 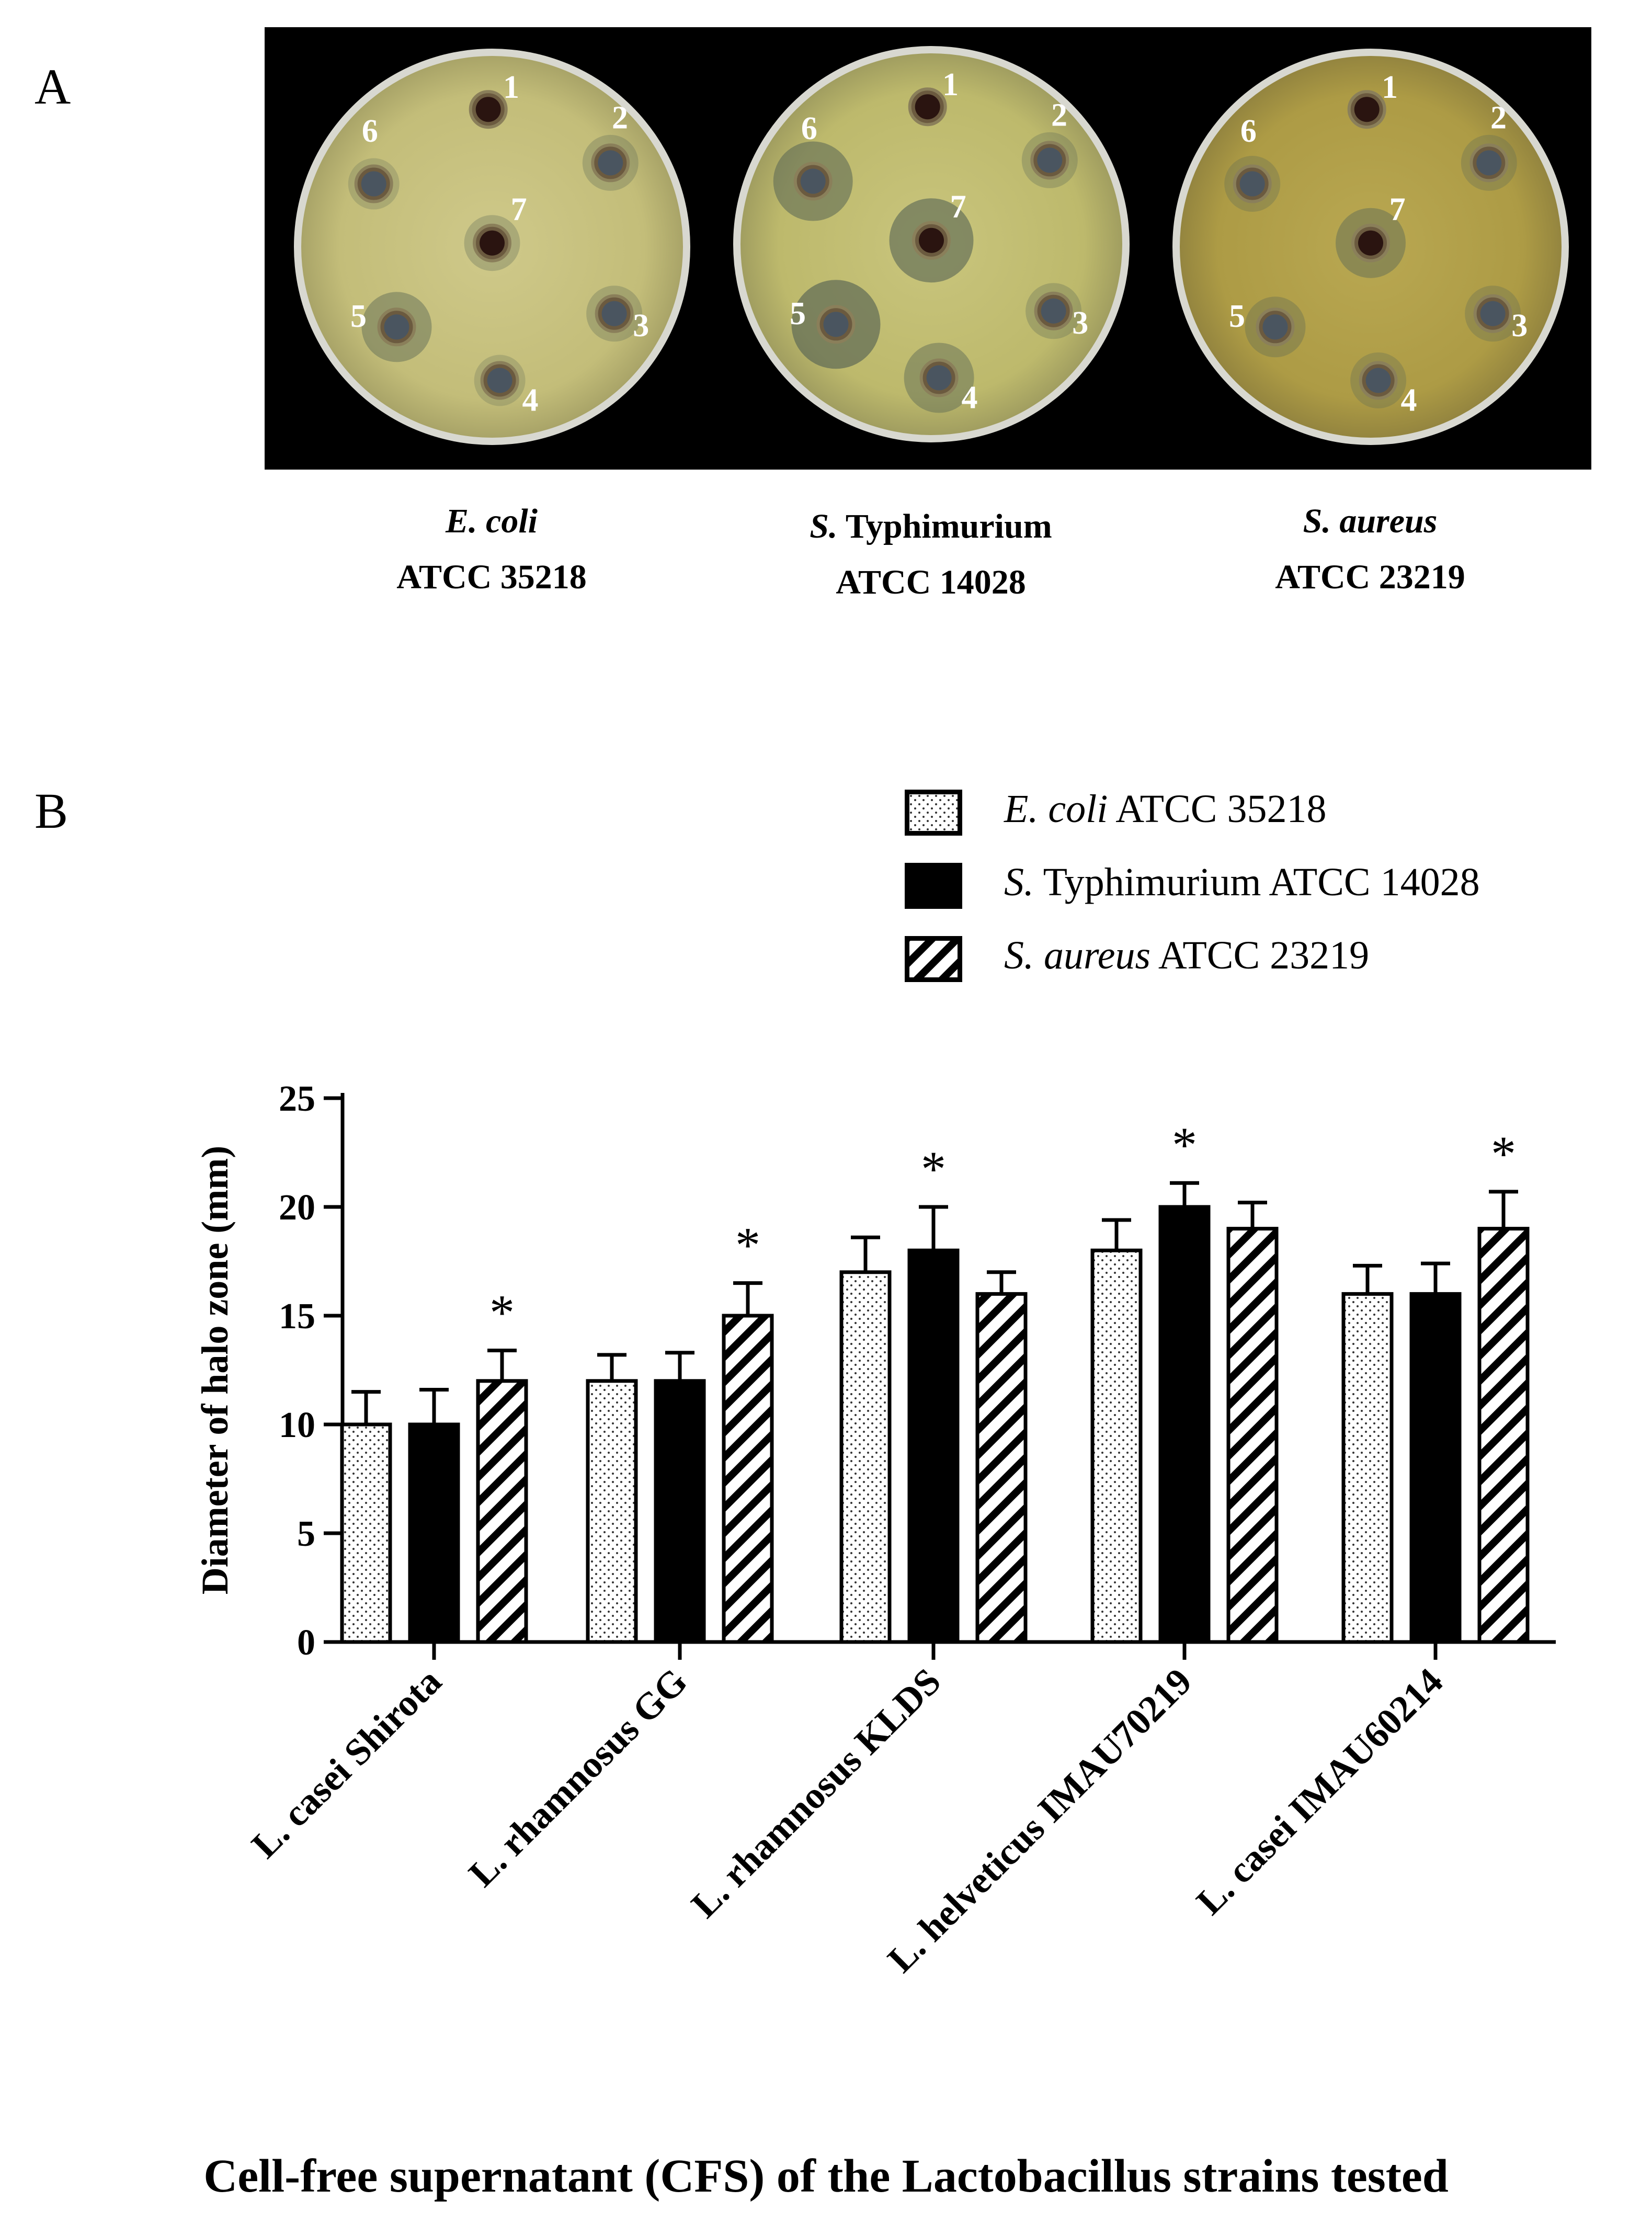 What do you see at coordinates (578, 1778) in the screenshot?
I see `x-tick-label: L. rhamnosus GG` at bounding box center [578, 1778].